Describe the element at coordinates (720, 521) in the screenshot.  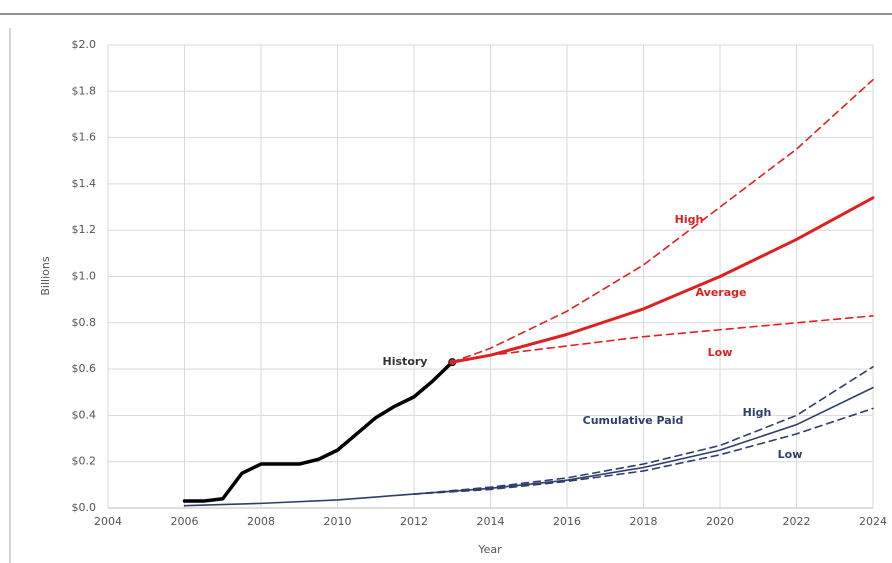
I see `x-tick-label: 2020` at that location.